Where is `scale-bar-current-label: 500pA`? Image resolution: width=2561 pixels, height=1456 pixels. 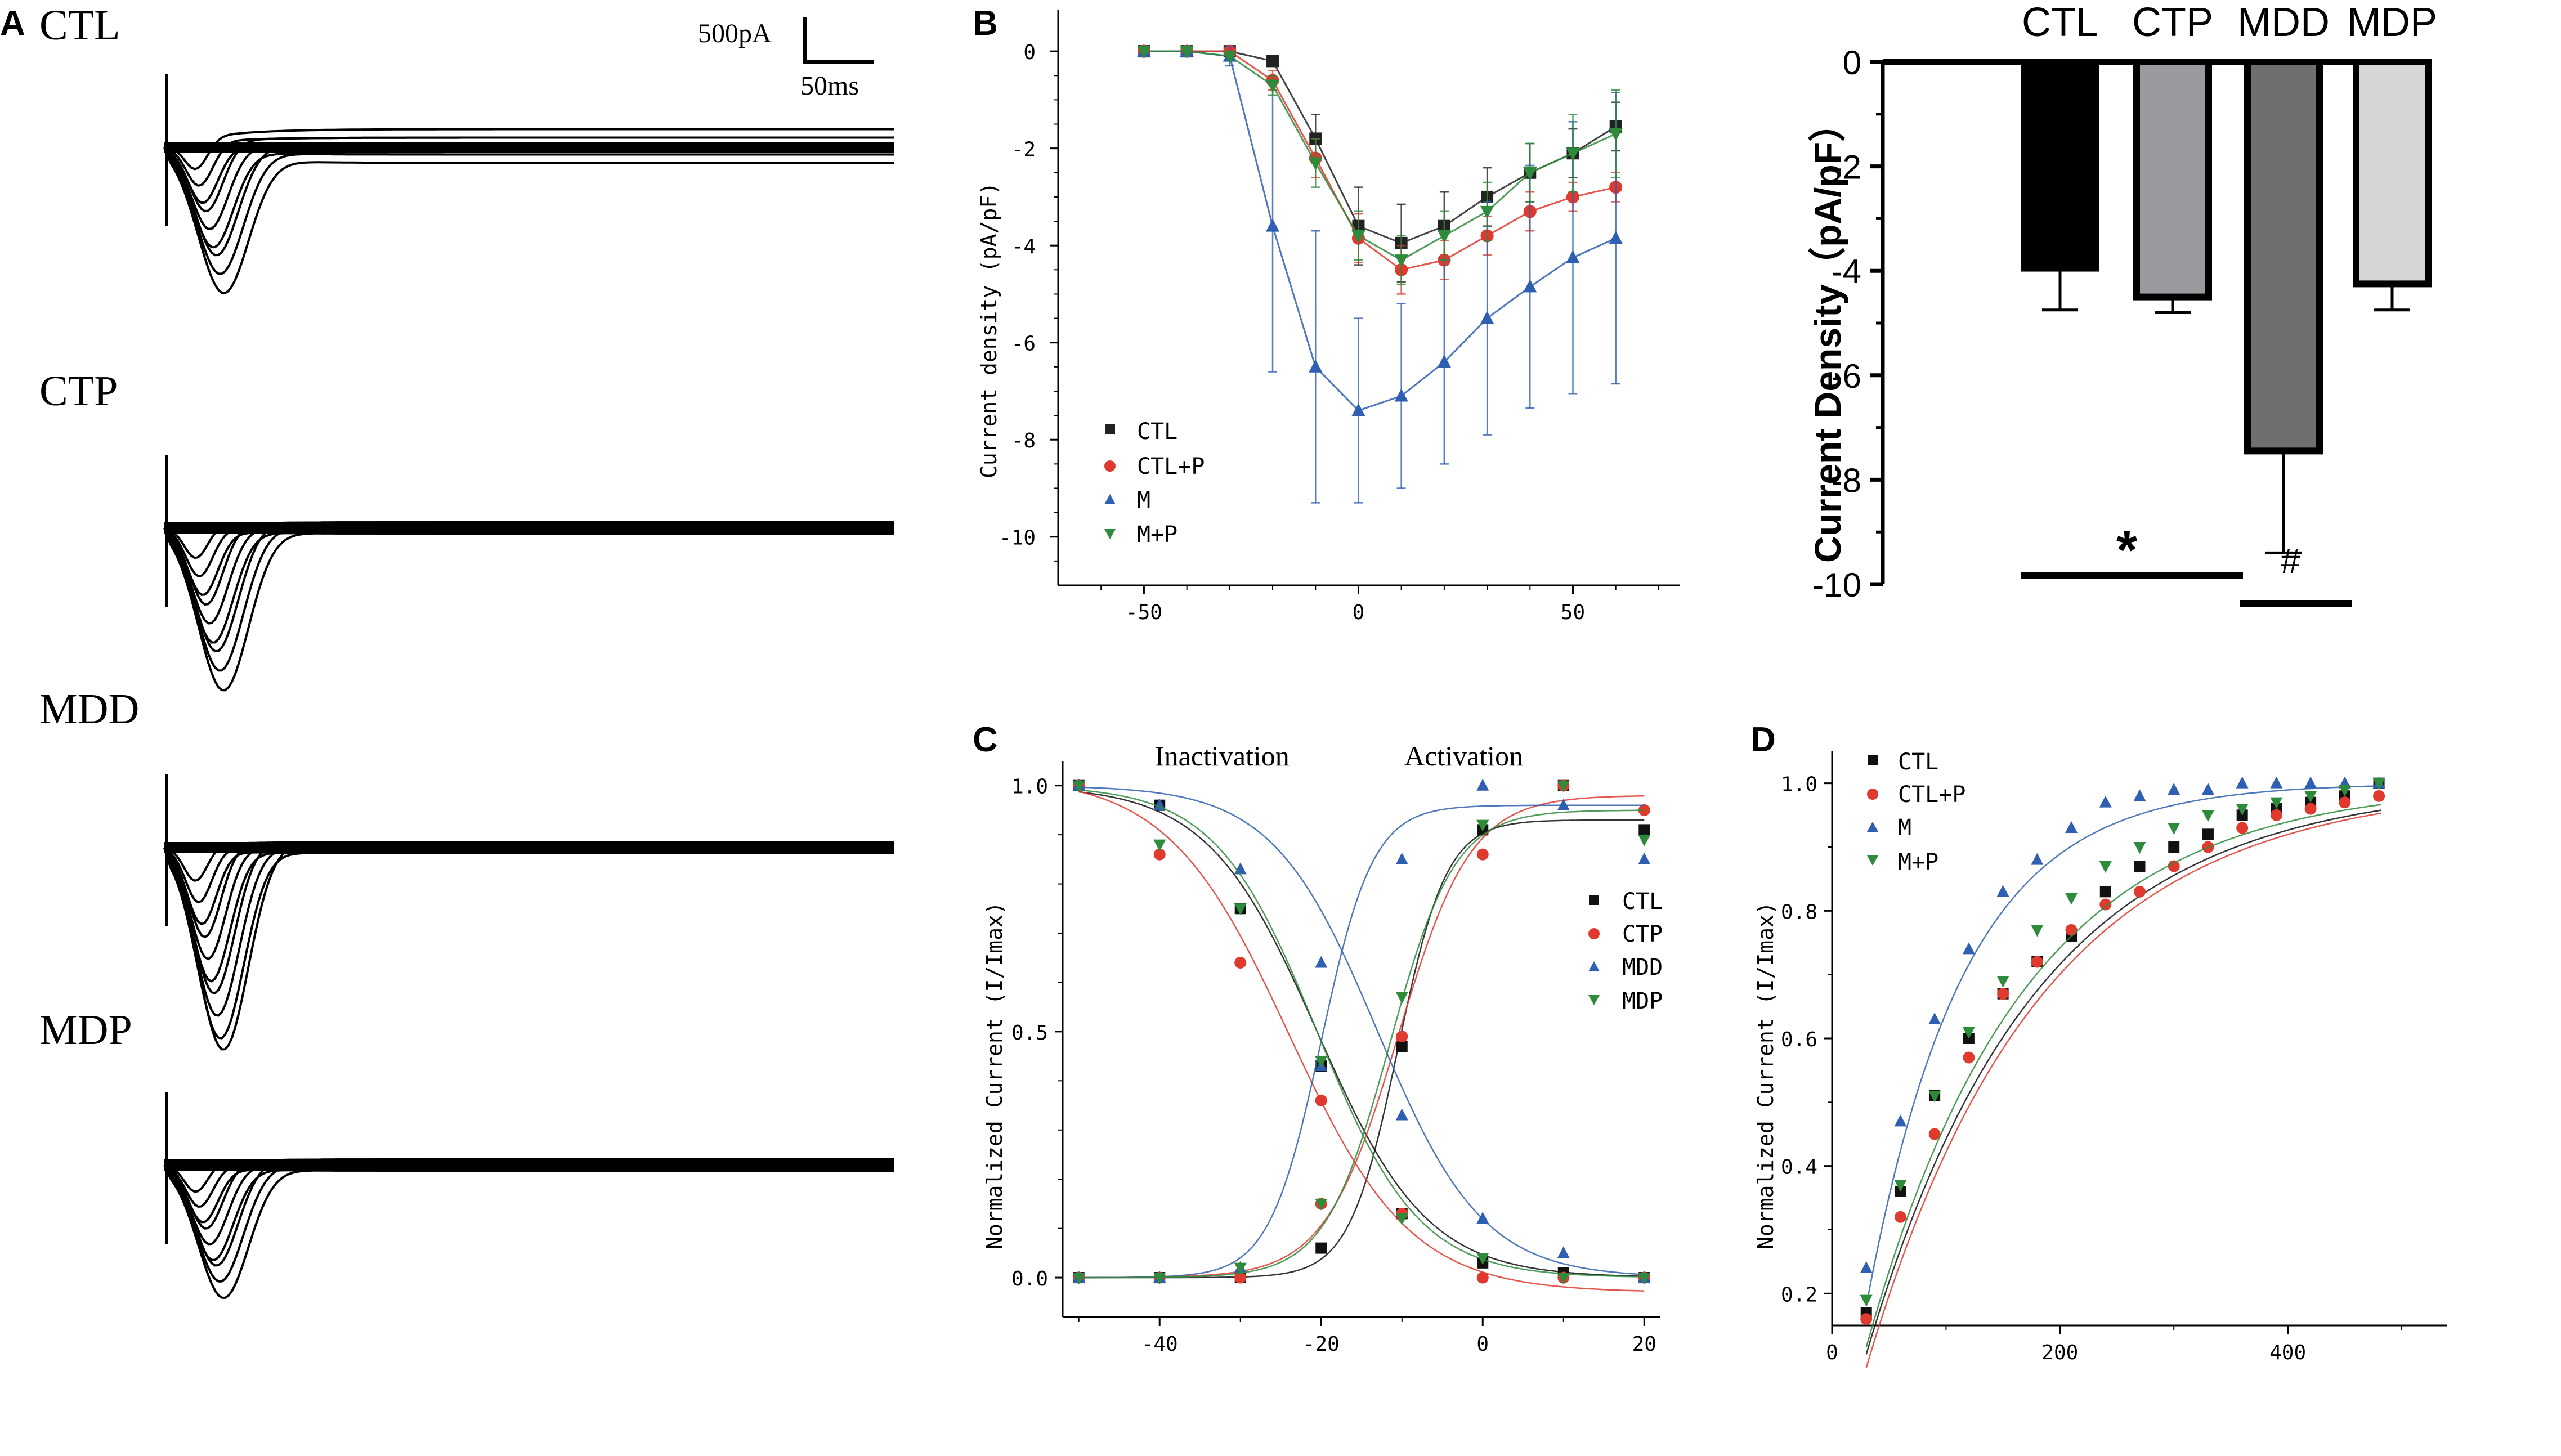 scale-bar-current-label: 500pA is located at coordinates (735, 33).